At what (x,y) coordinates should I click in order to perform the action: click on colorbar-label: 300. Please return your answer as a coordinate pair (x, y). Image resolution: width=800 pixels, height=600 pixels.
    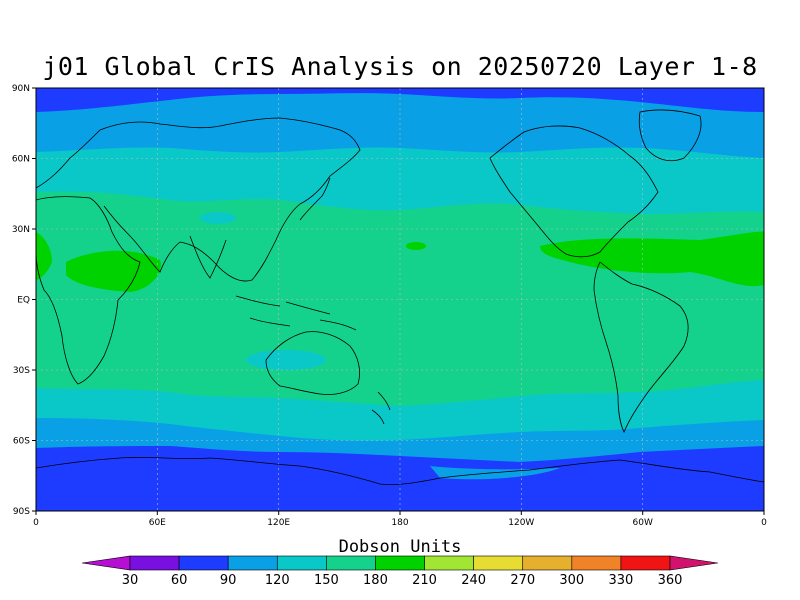
    Looking at the image, I should click on (571, 580).